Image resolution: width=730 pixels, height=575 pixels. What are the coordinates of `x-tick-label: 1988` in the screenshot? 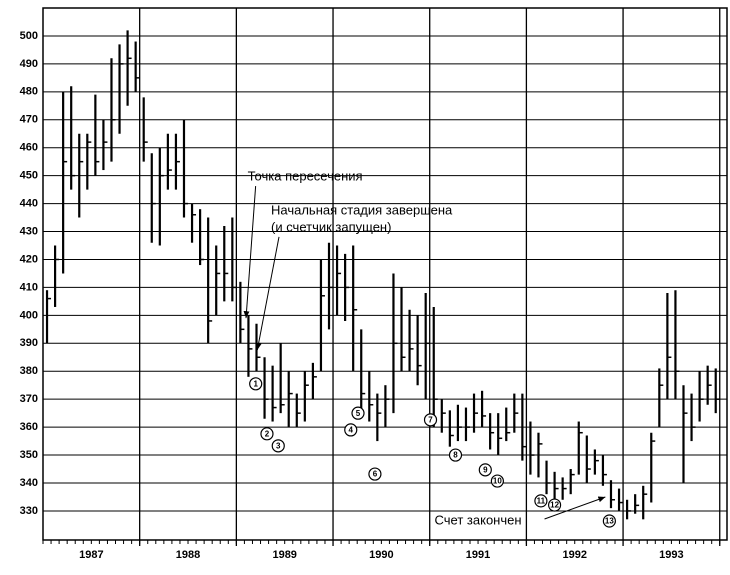 It's located at (188, 555).